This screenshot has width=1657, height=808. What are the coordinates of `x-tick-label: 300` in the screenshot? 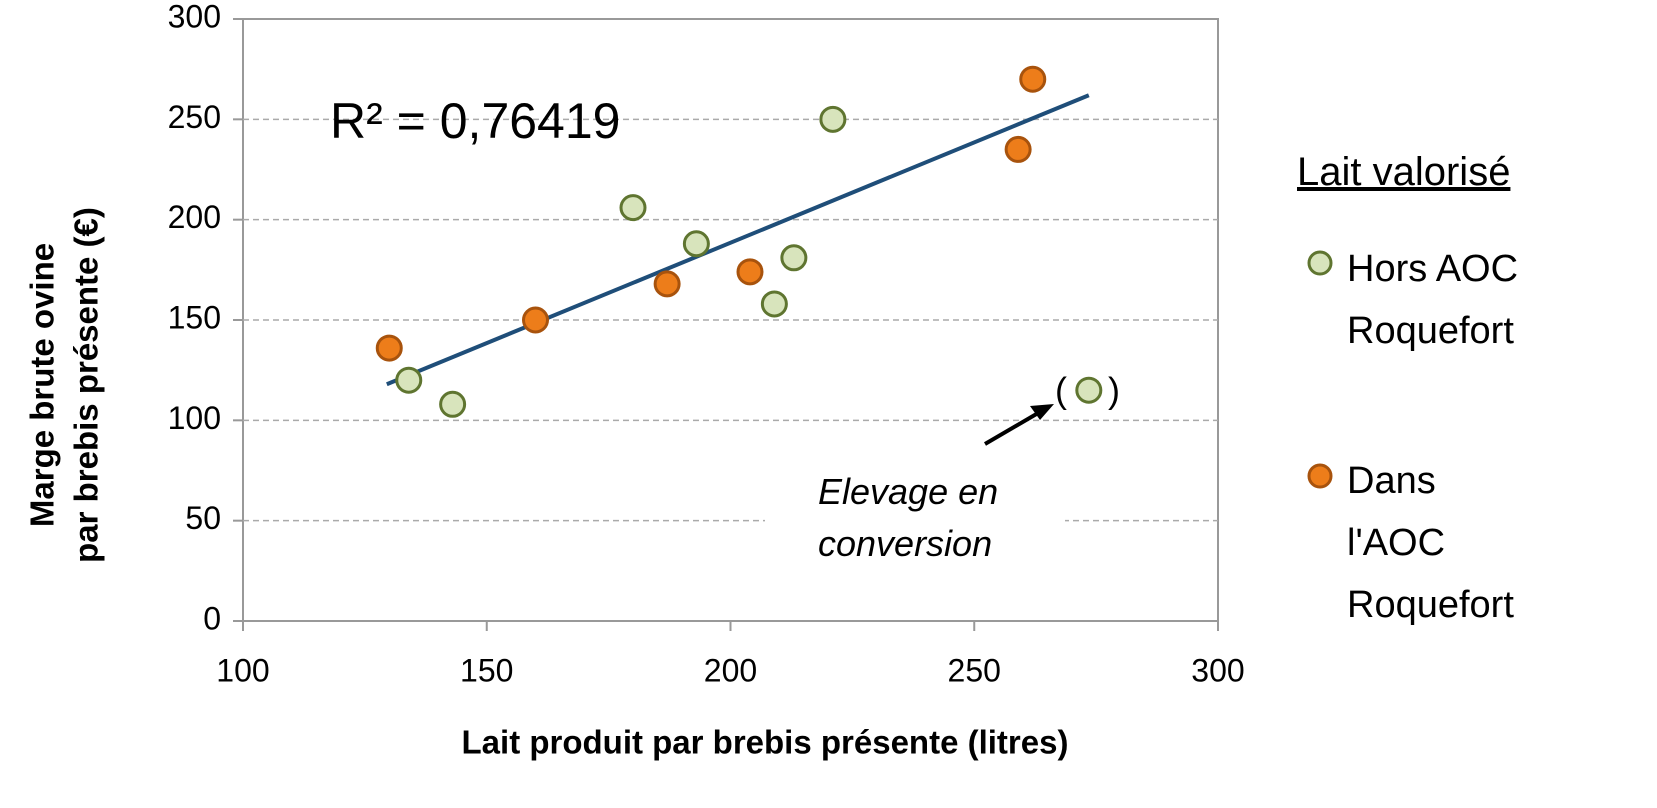 It's located at (1217, 670).